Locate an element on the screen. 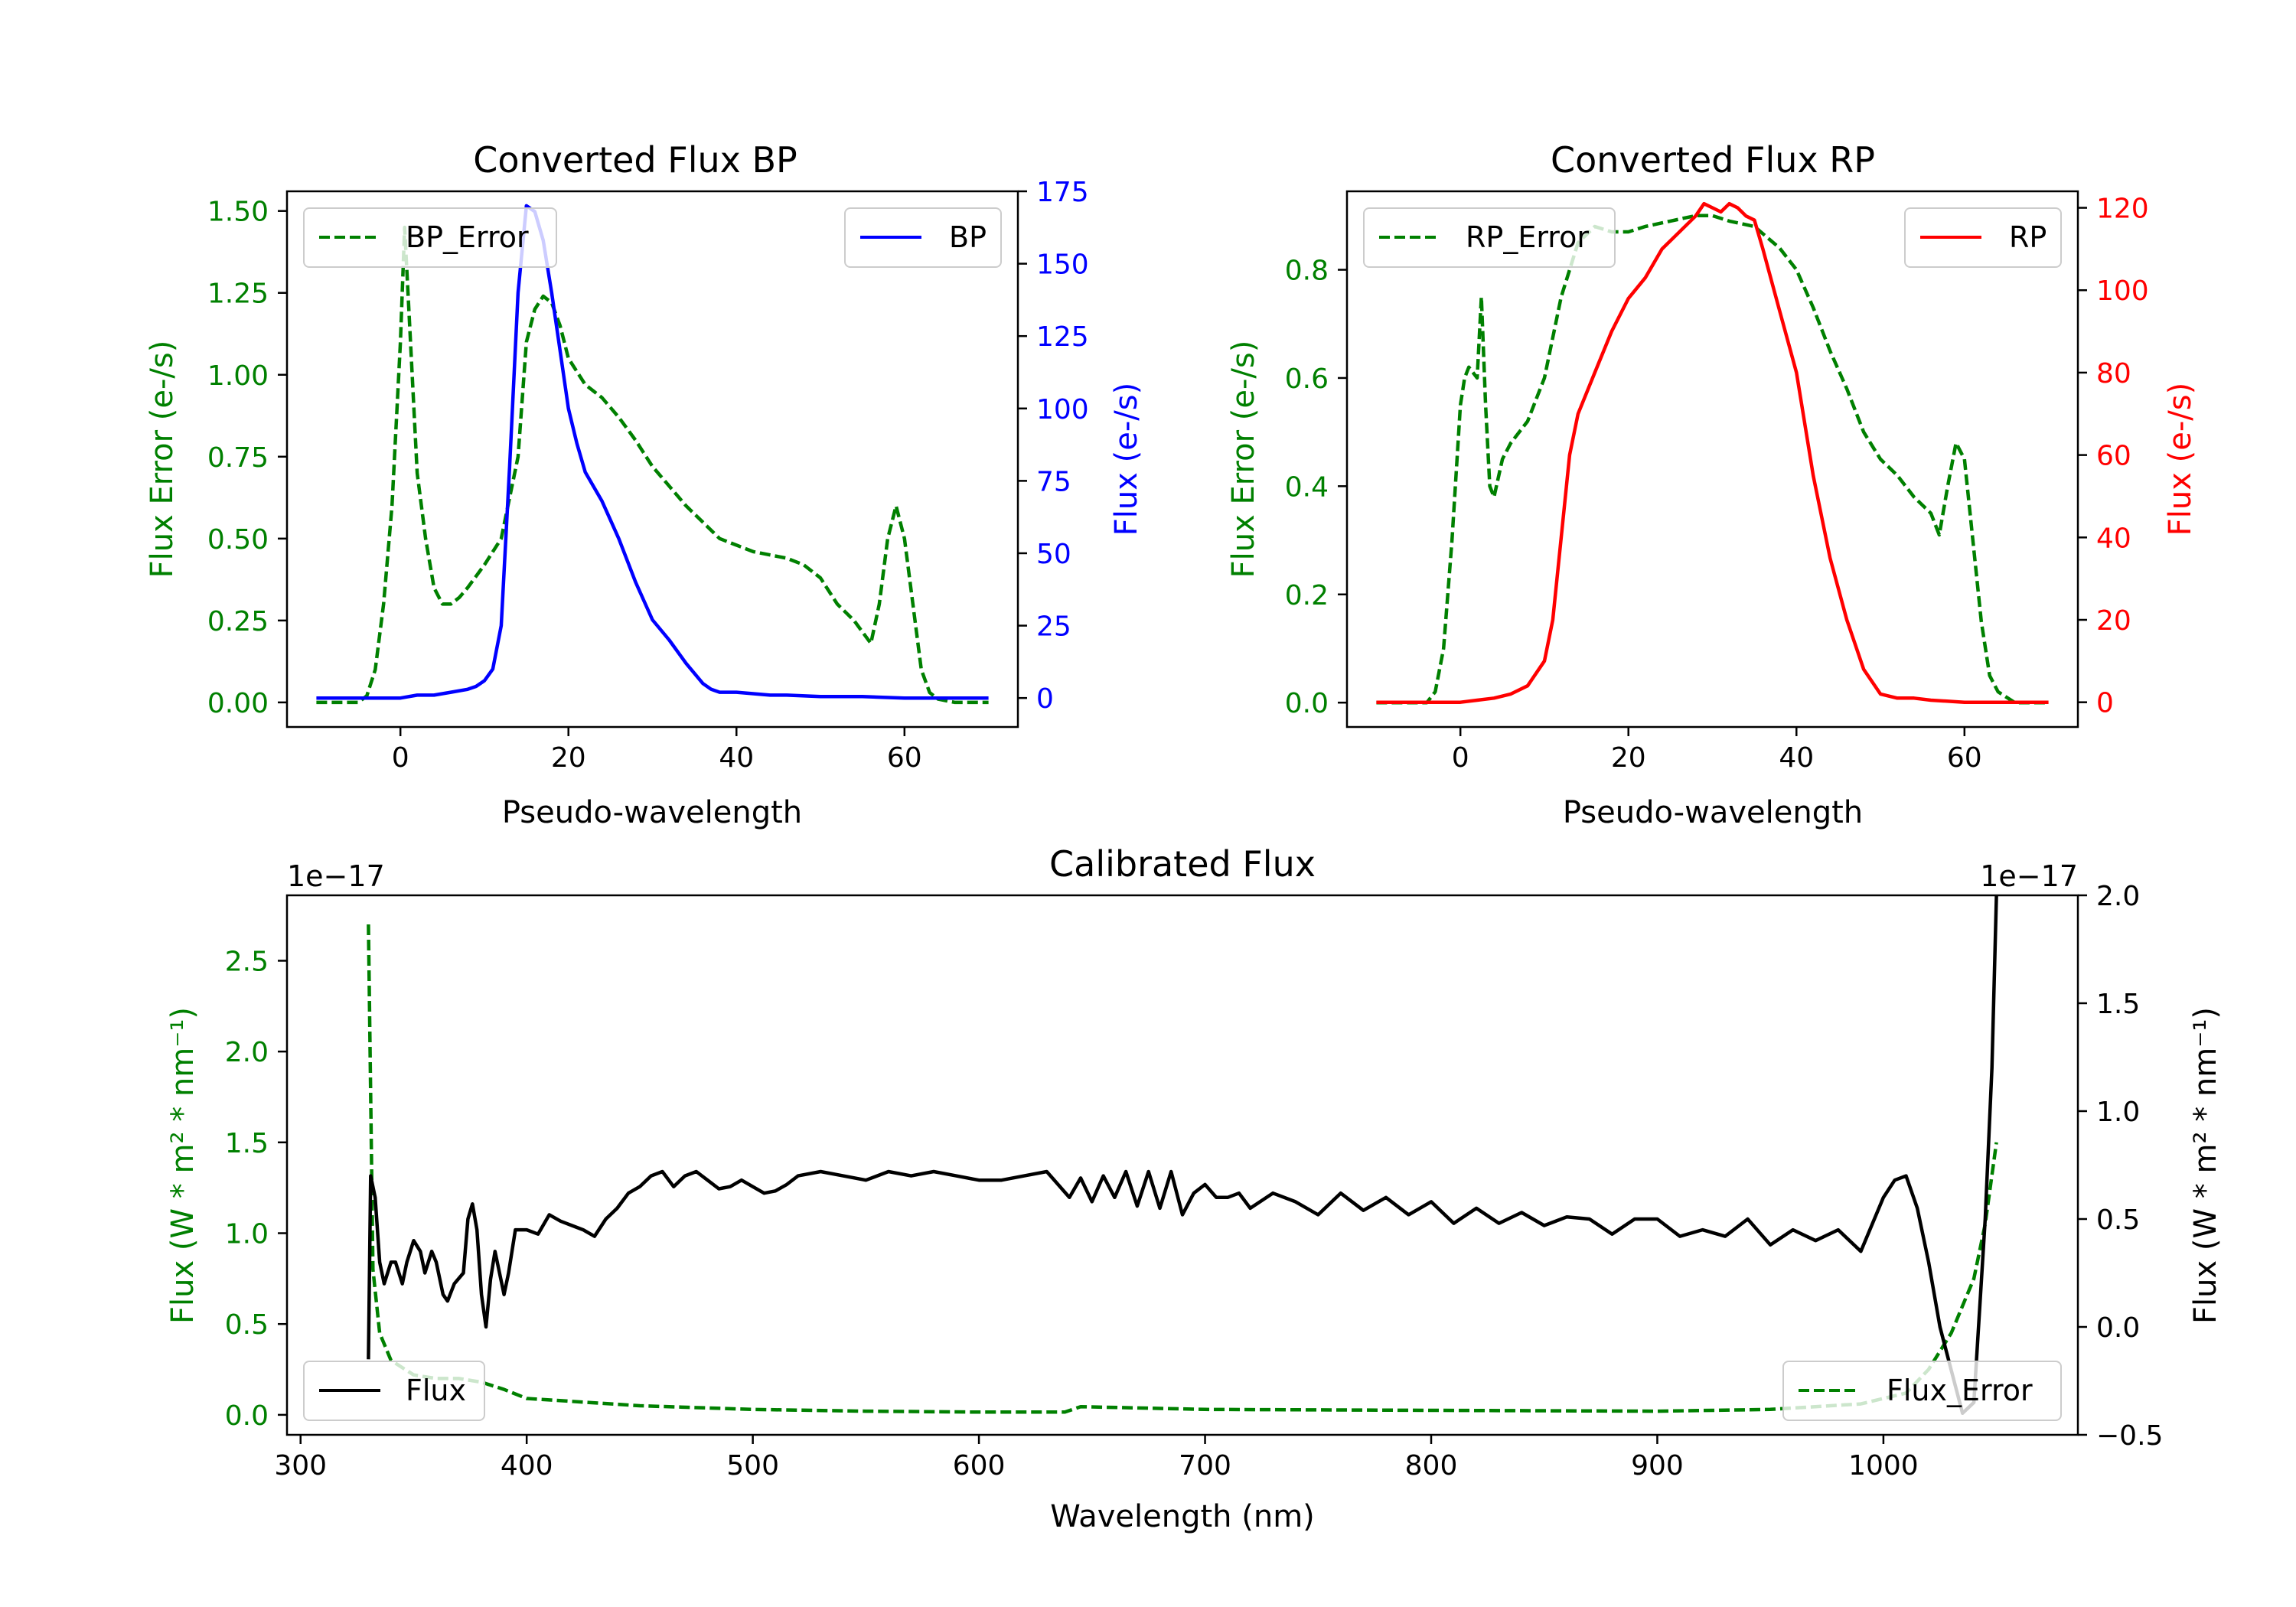  y-tick-label-left: 1.0 is located at coordinates (247, 1234).